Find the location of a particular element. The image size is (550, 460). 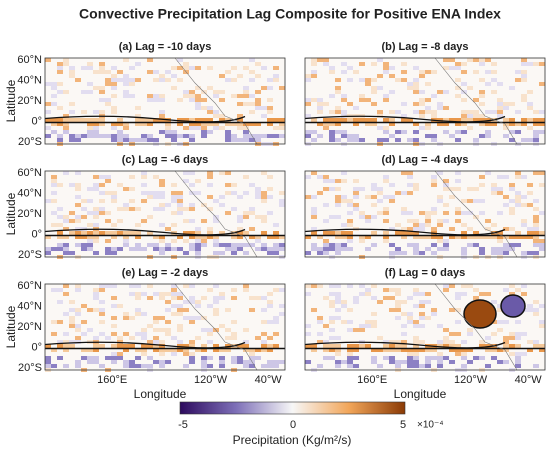

y-tick-label: 0° is located at coordinates (36, 121).